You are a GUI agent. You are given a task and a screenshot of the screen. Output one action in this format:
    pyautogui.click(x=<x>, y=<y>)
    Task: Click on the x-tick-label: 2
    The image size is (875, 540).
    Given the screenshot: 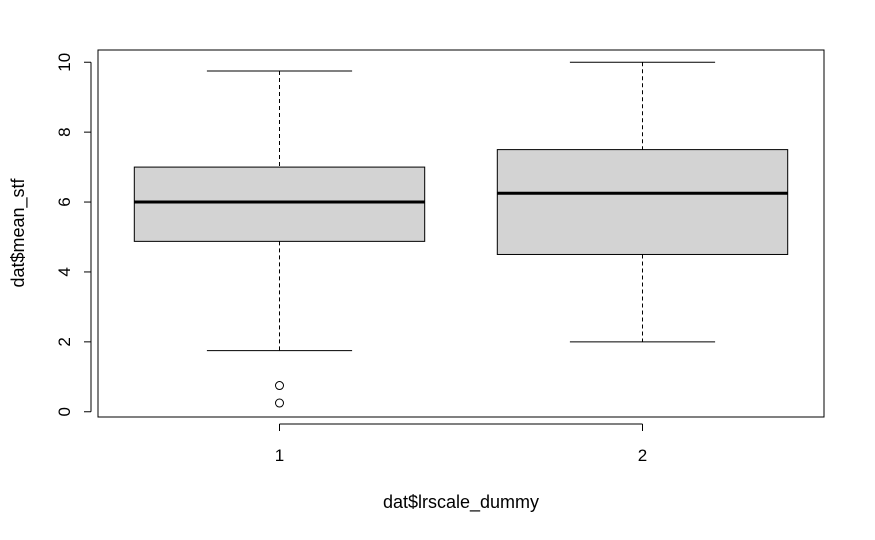 What is the action you would take?
    pyautogui.click(x=642, y=455)
    